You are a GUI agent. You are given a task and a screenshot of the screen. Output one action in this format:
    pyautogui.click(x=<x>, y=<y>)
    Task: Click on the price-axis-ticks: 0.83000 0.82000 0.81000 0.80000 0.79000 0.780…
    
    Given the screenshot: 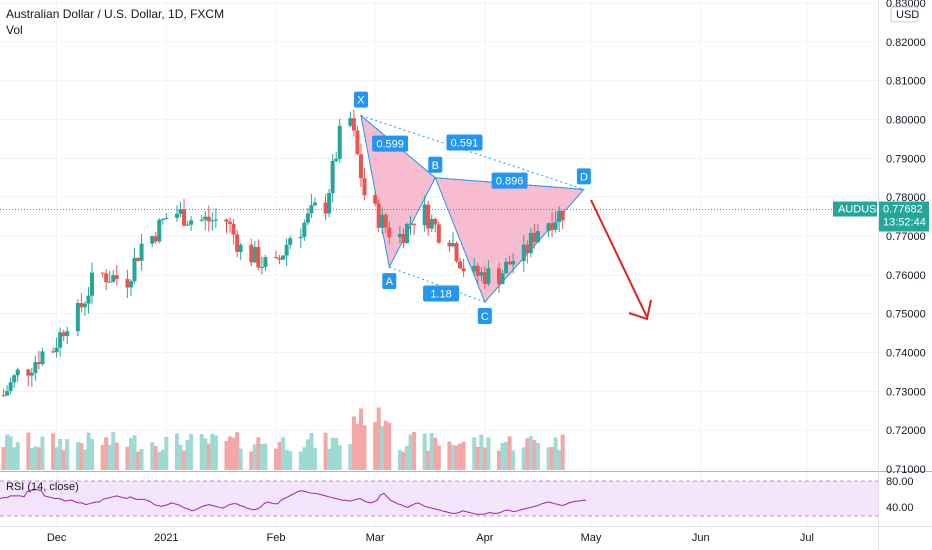 What is the action you would take?
    pyautogui.click(x=906, y=238)
    